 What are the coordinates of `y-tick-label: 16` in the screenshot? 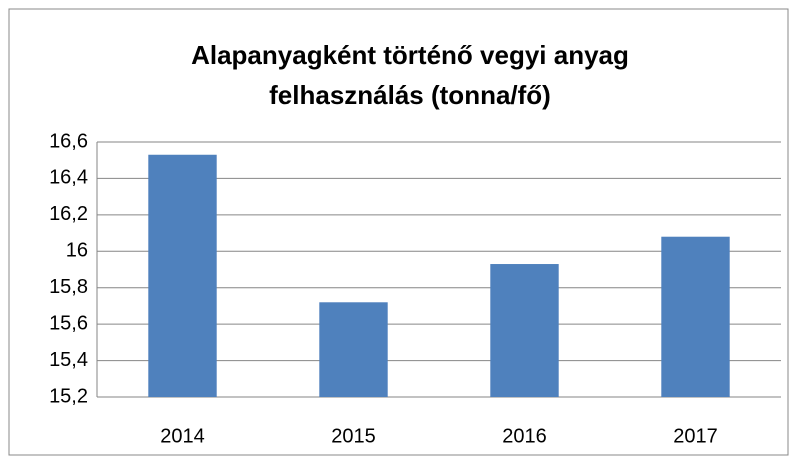 It's located at (77, 251).